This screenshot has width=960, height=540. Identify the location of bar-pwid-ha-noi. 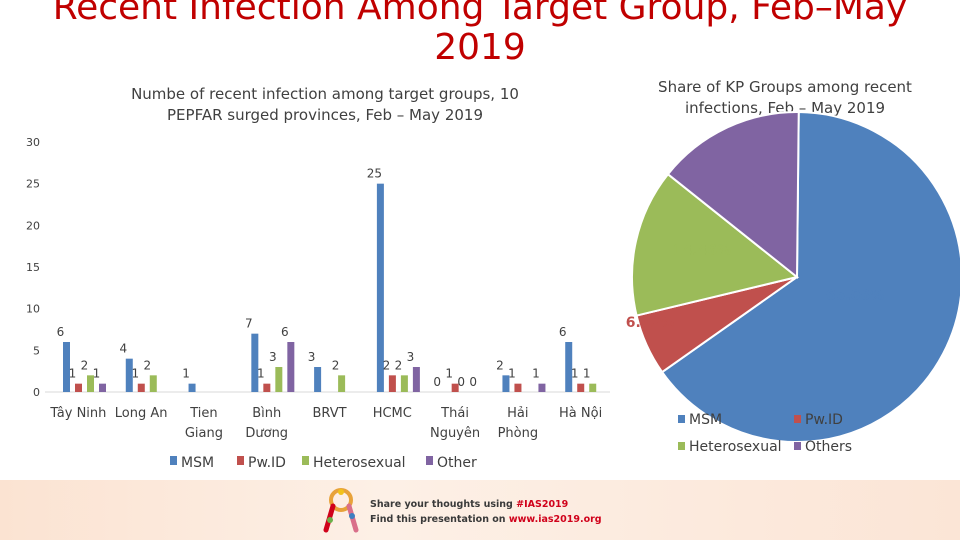
(581, 387).